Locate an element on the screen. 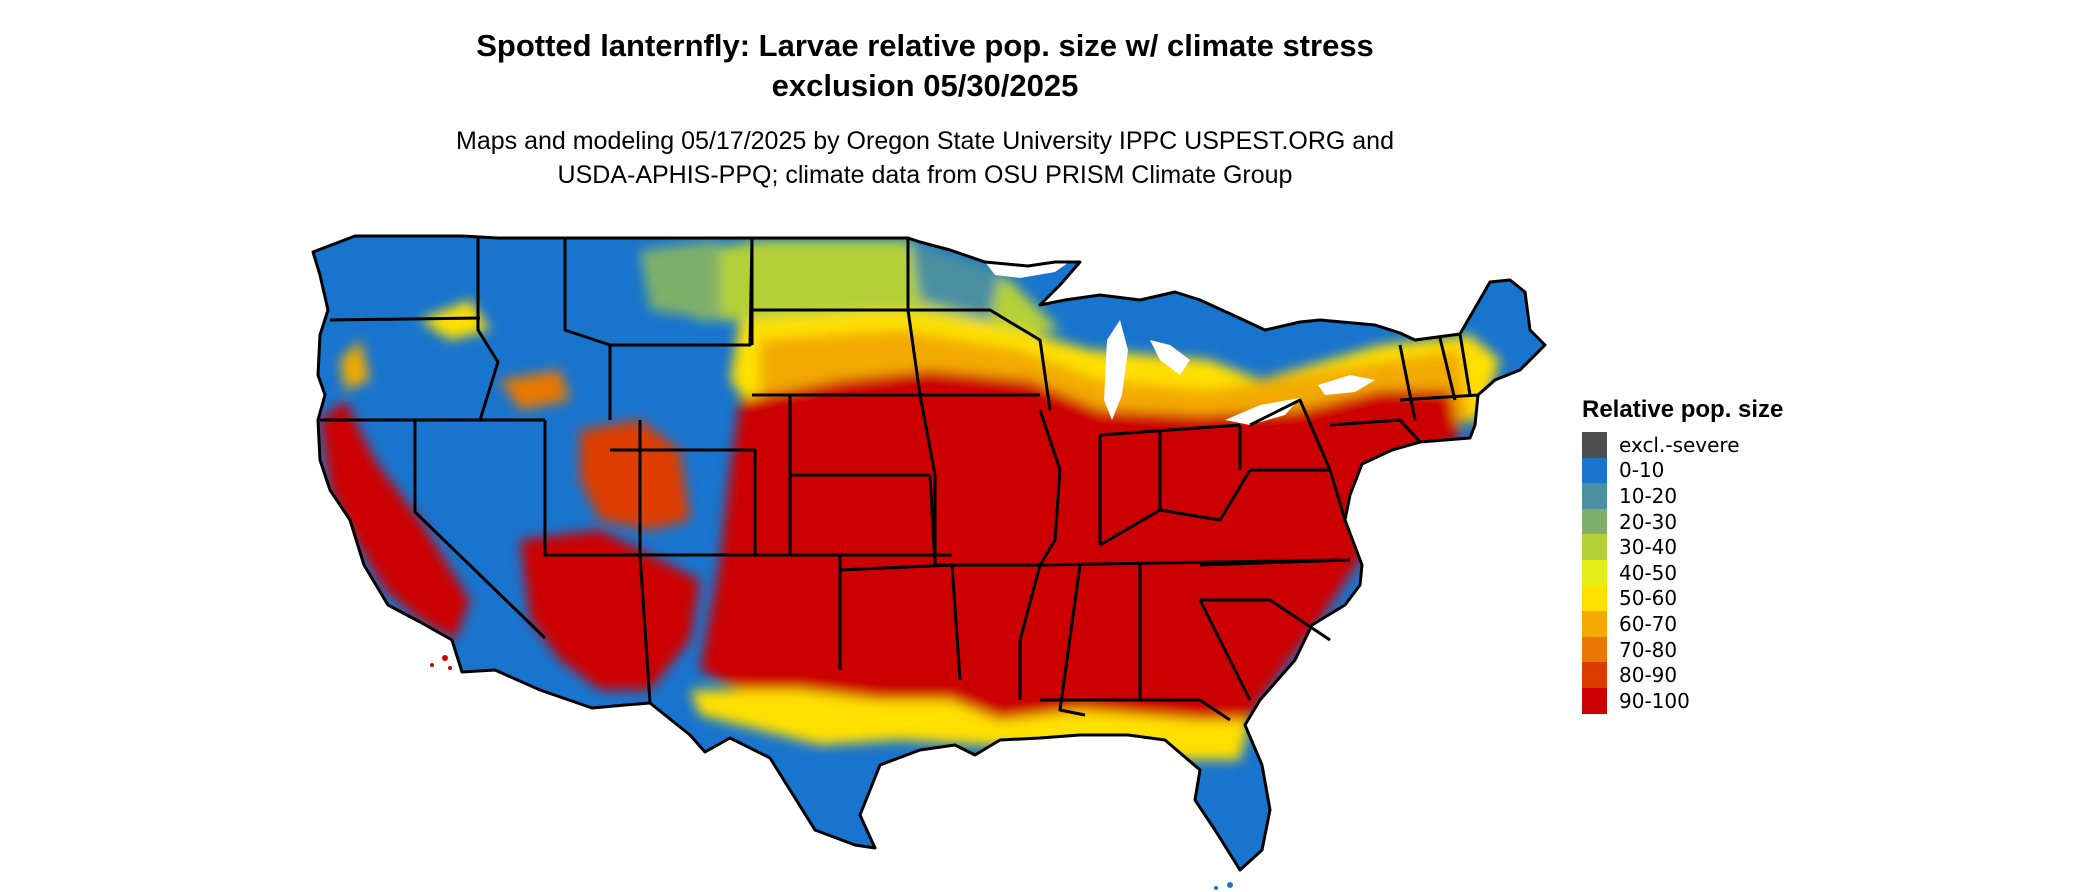 This screenshot has height=892, width=2100. legend-item: 40-50 is located at coordinates (1682, 572).